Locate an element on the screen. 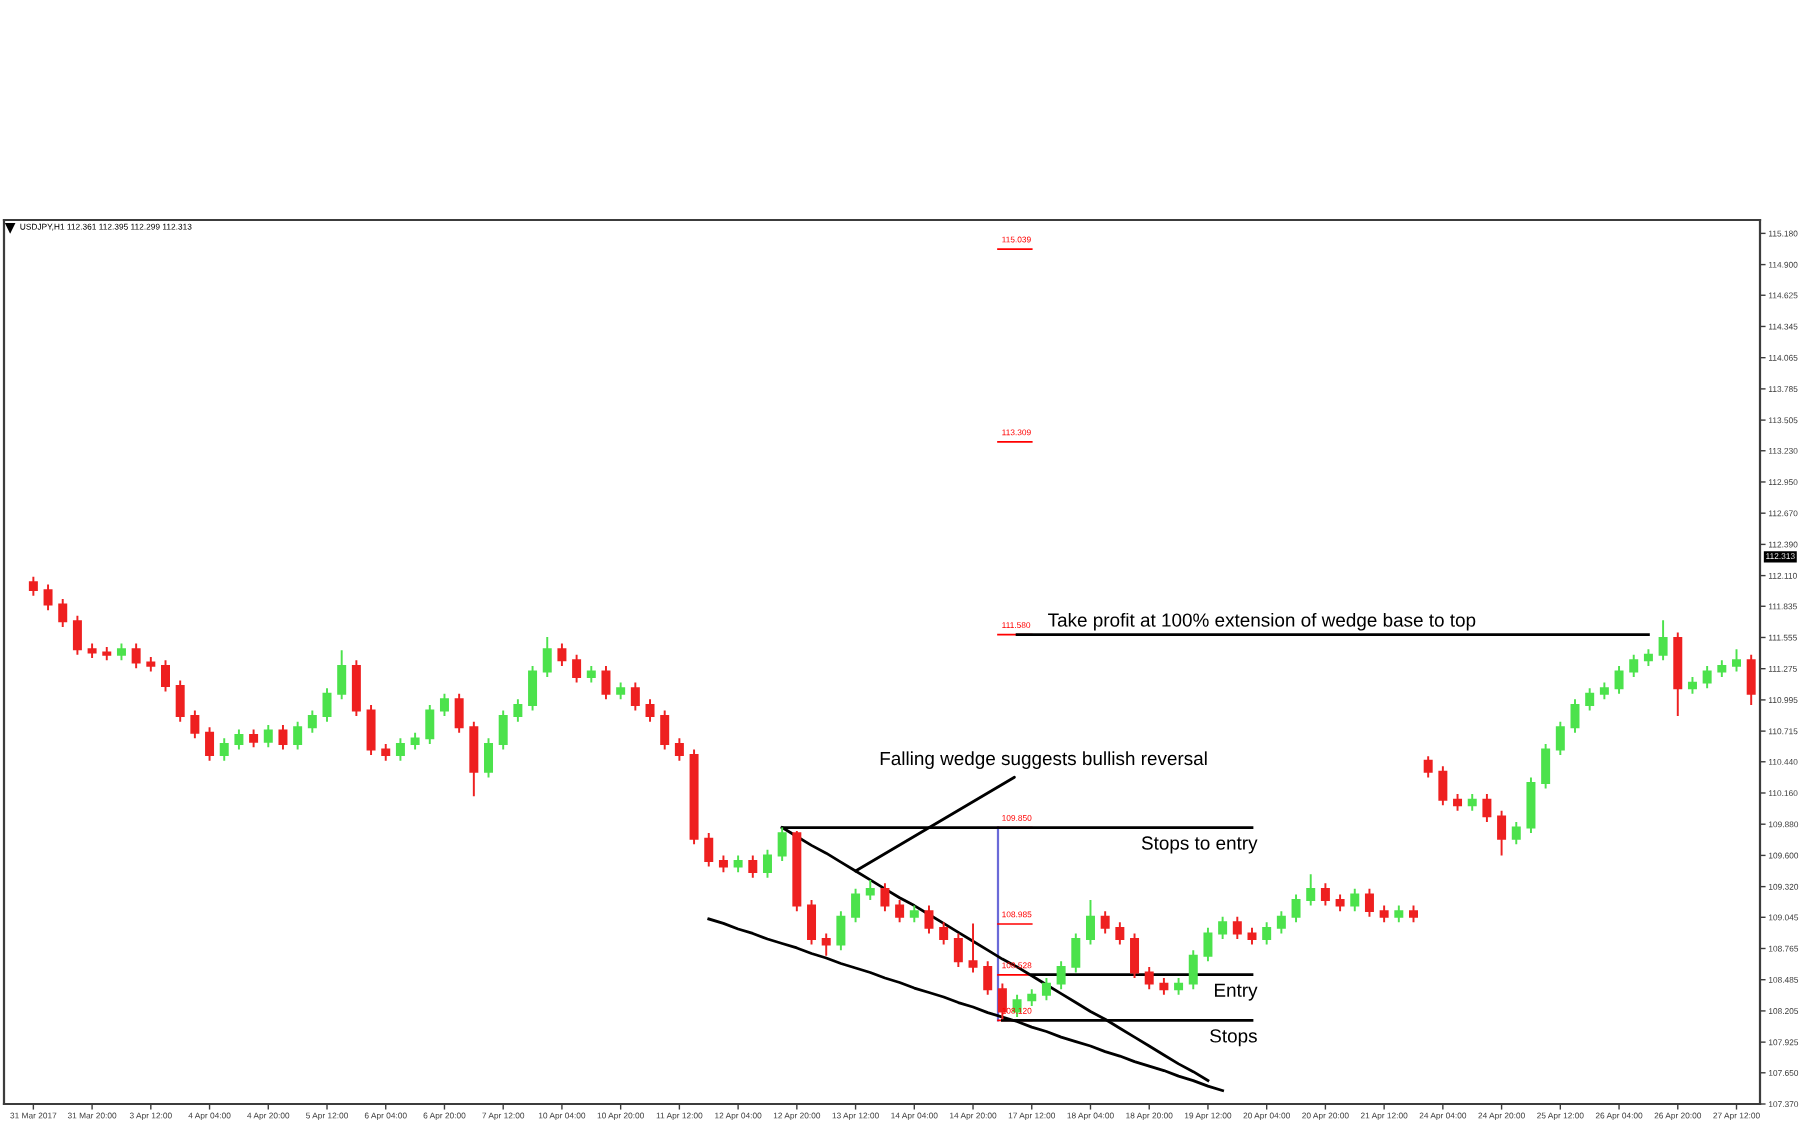  series-label: Take profit at 100% extension of wedge base to top is located at coordinates (1262, 621).